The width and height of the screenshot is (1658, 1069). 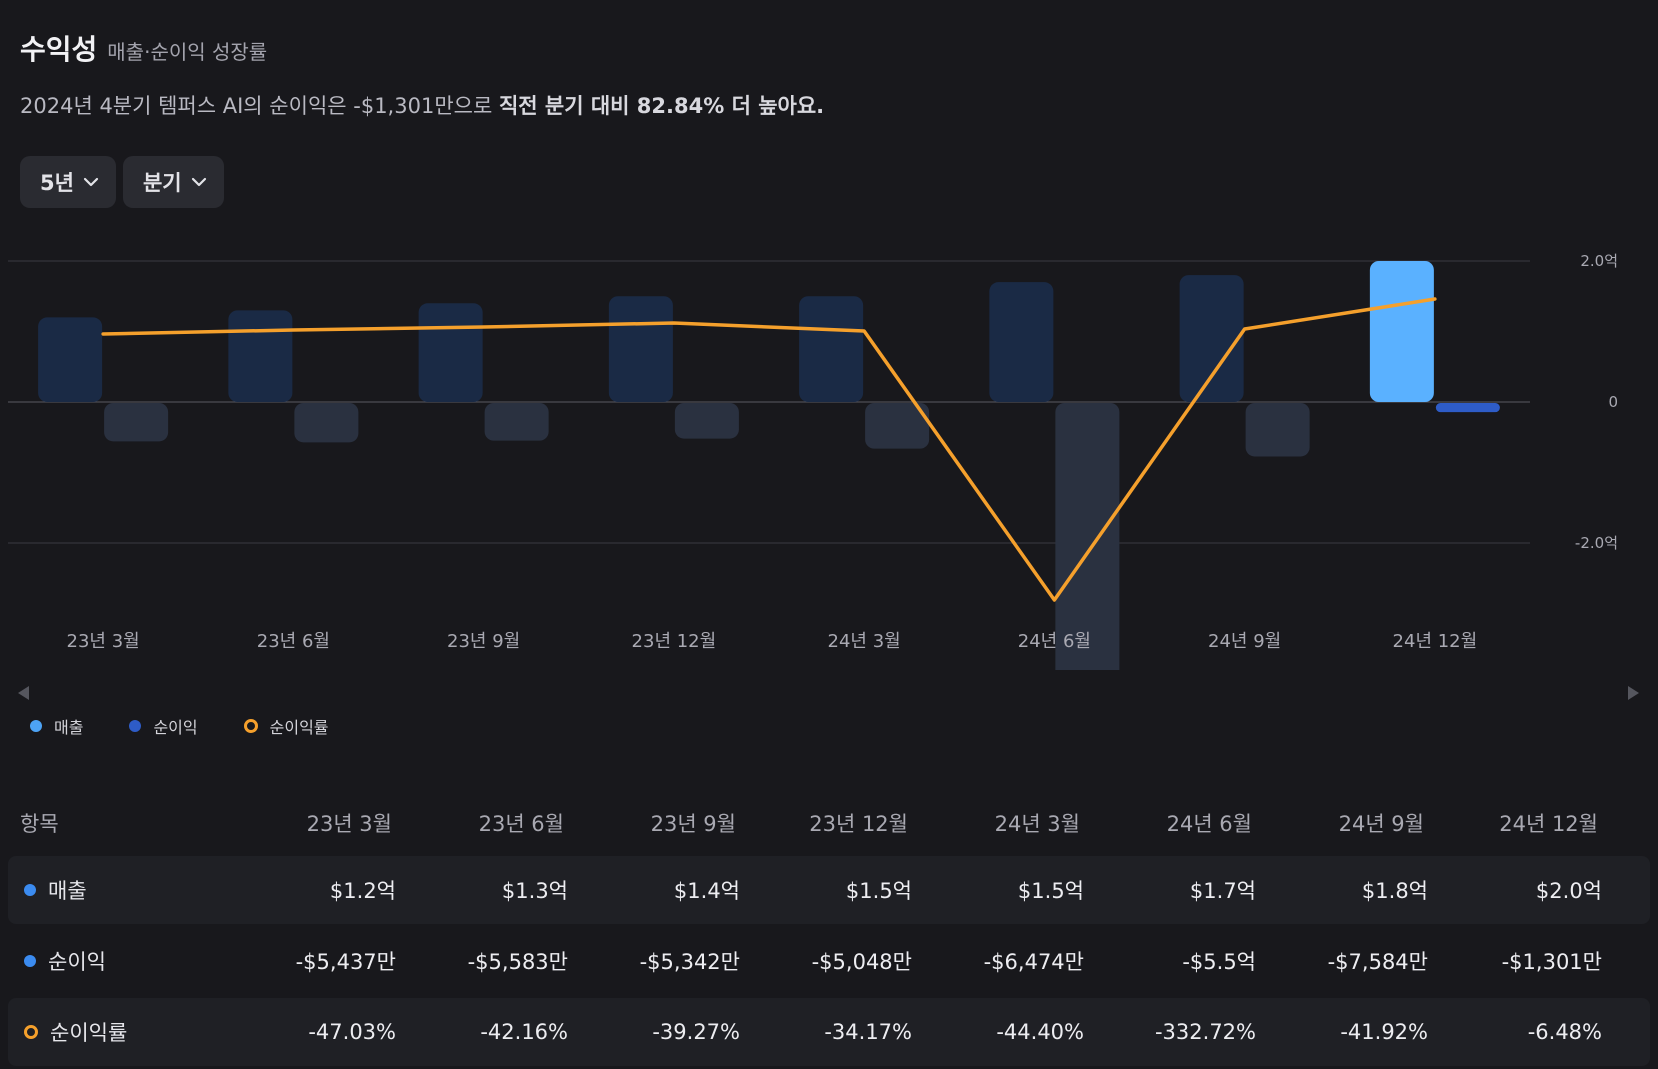 What do you see at coordinates (483, 641) in the screenshot?
I see `x-tick-label: 23년 9월` at bounding box center [483, 641].